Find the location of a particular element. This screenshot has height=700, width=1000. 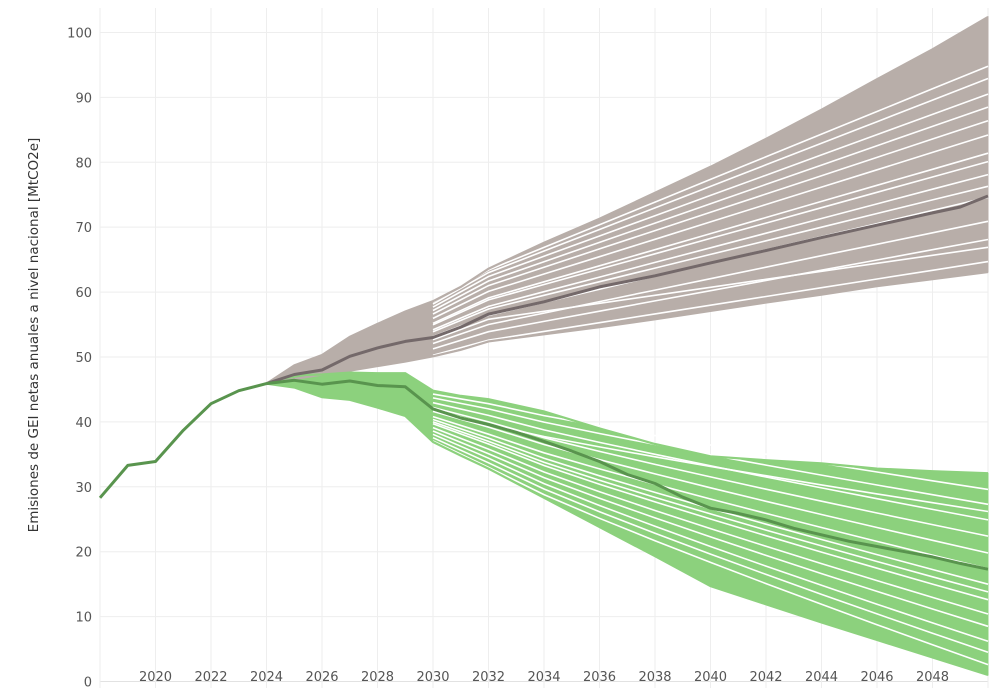

x-tick-label: 2042 is located at coordinates (765, 677).